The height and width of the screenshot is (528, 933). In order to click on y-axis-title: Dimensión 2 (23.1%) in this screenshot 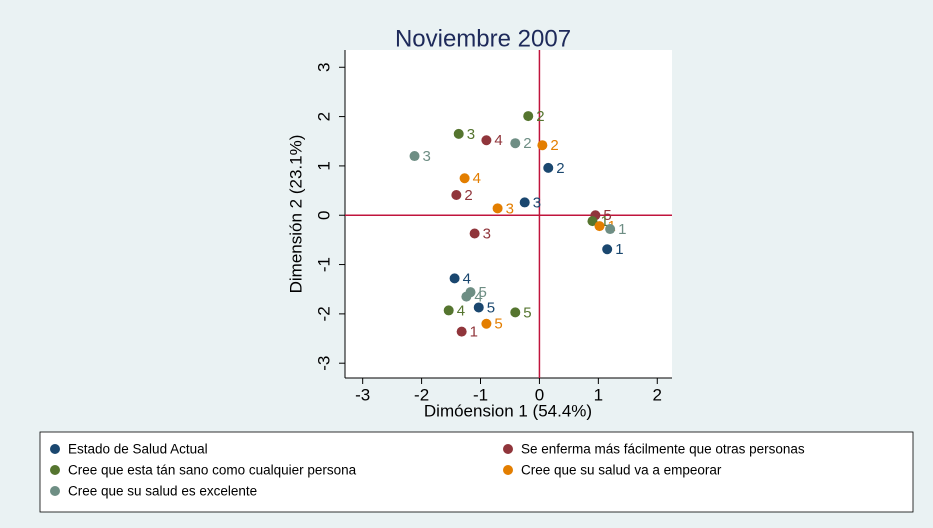, I will do `click(295, 214)`.